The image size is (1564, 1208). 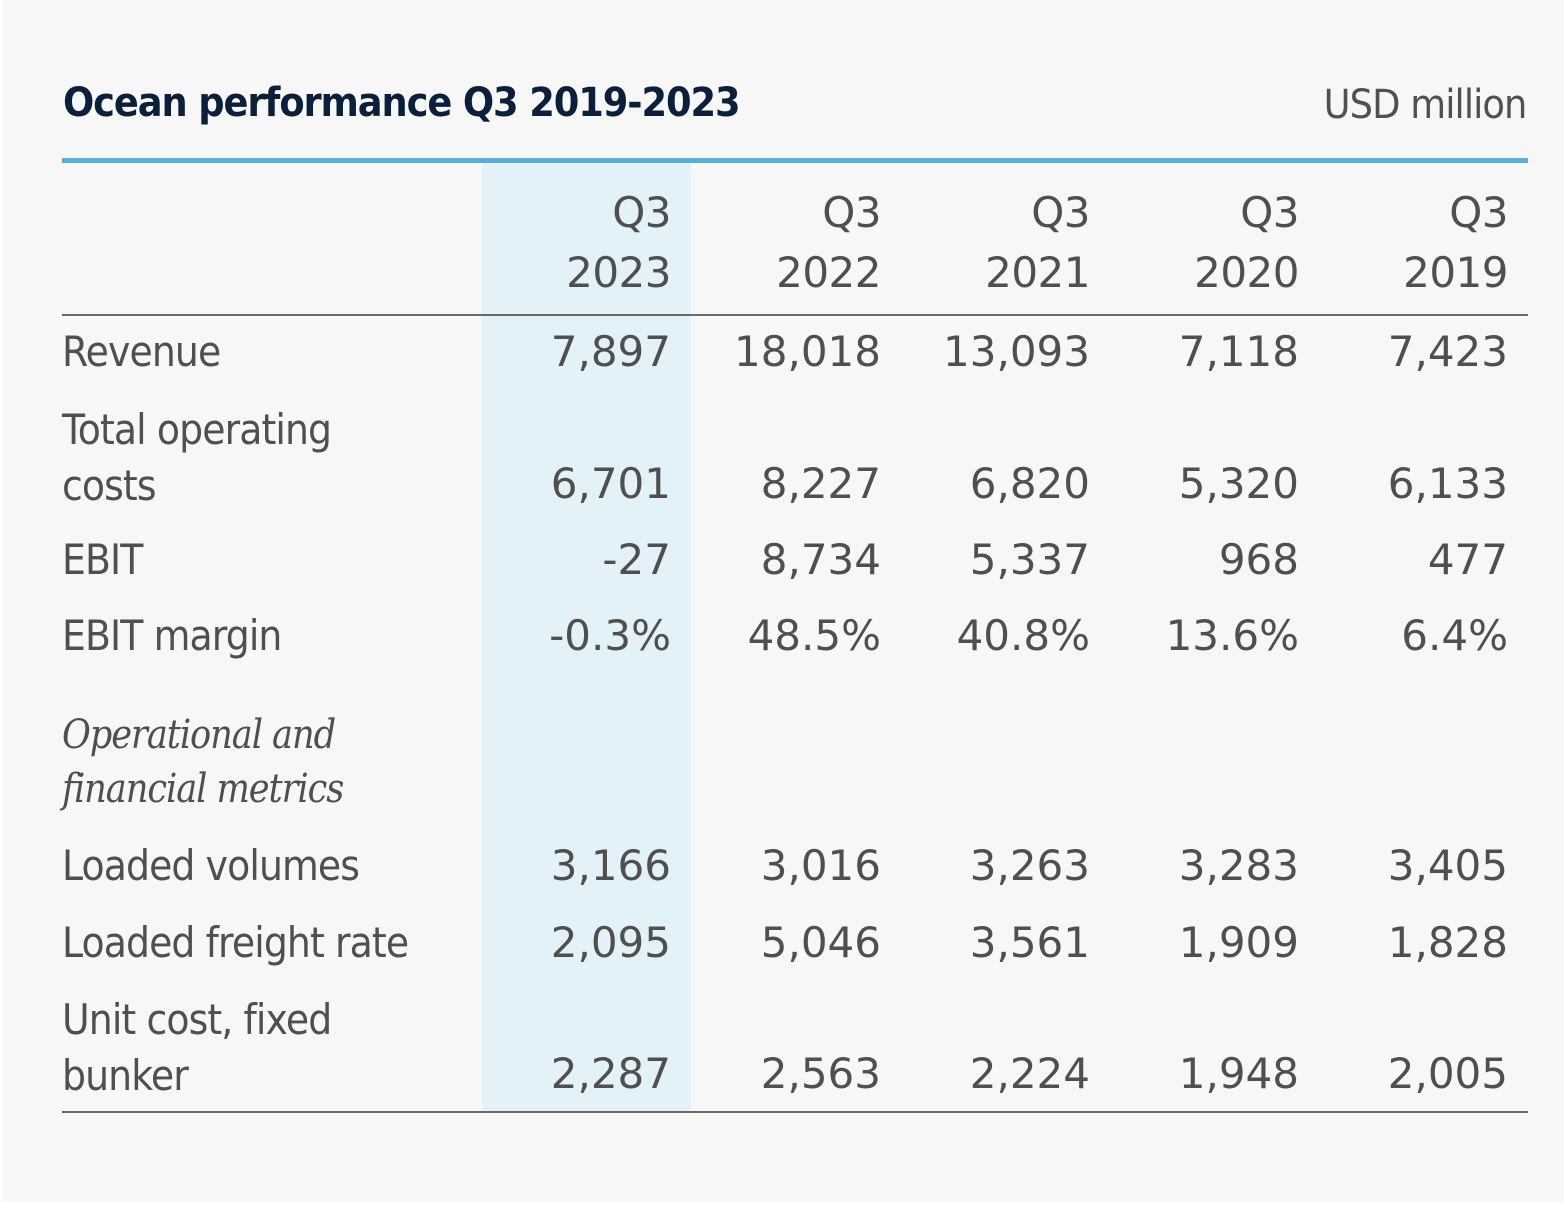 What do you see at coordinates (402, 103) in the screenshot?
I see `table-title: Ocean performance Q3 2019-2023` at bounding box center [402, 103].